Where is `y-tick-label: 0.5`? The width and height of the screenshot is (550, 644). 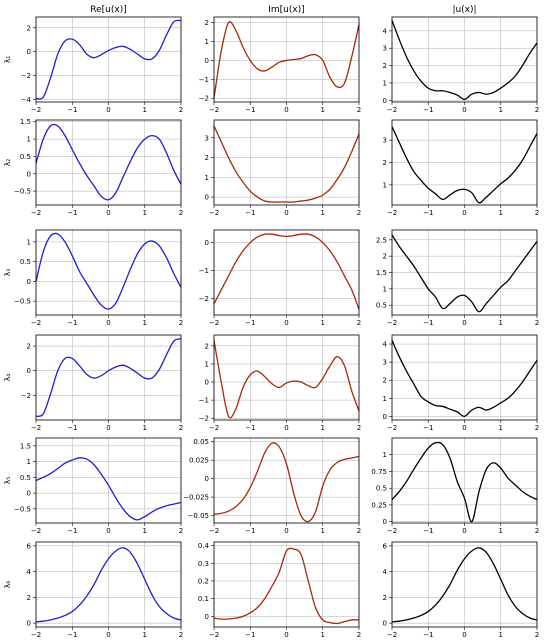
y-tick-label: 0.5 is located at coordinates (25, 478).